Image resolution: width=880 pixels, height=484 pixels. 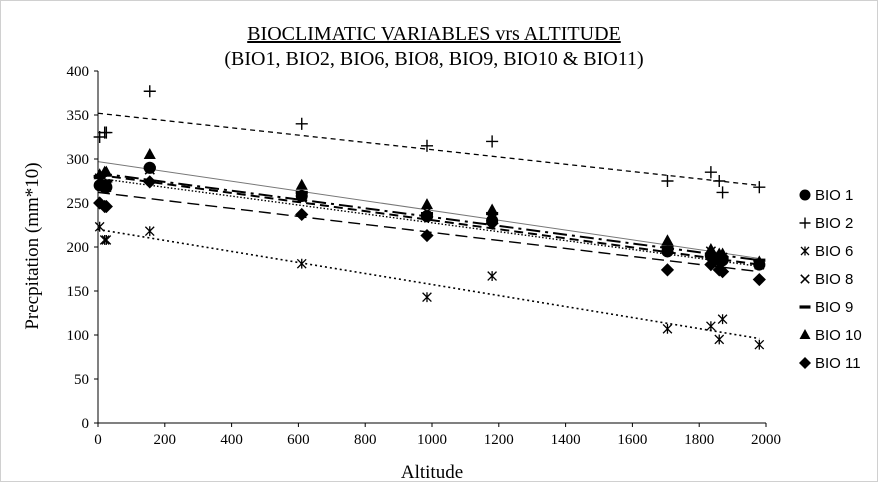 I want to click on x-tick-label: 1200, so click(x=499, y=440).